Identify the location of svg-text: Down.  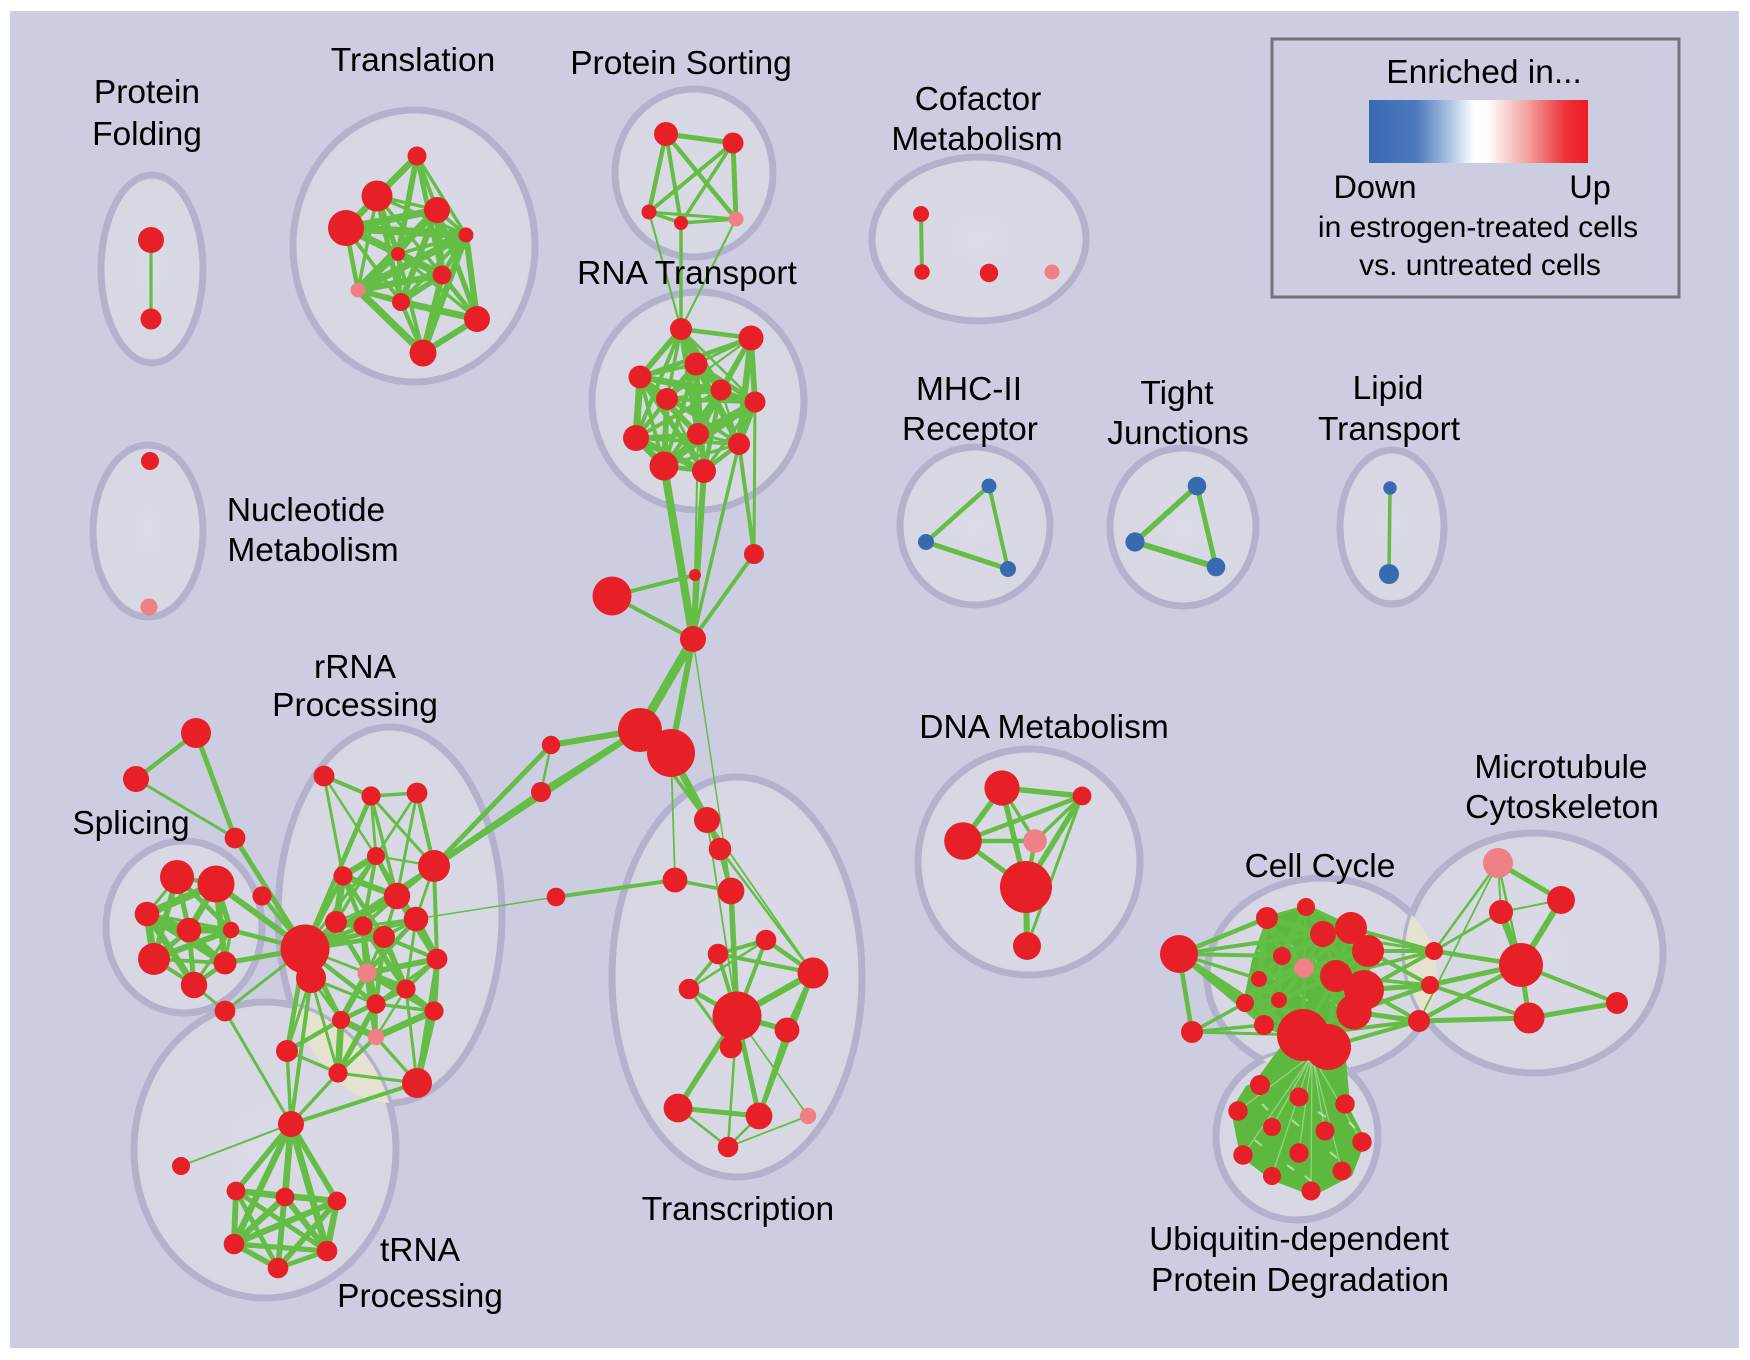
(1374, 187).